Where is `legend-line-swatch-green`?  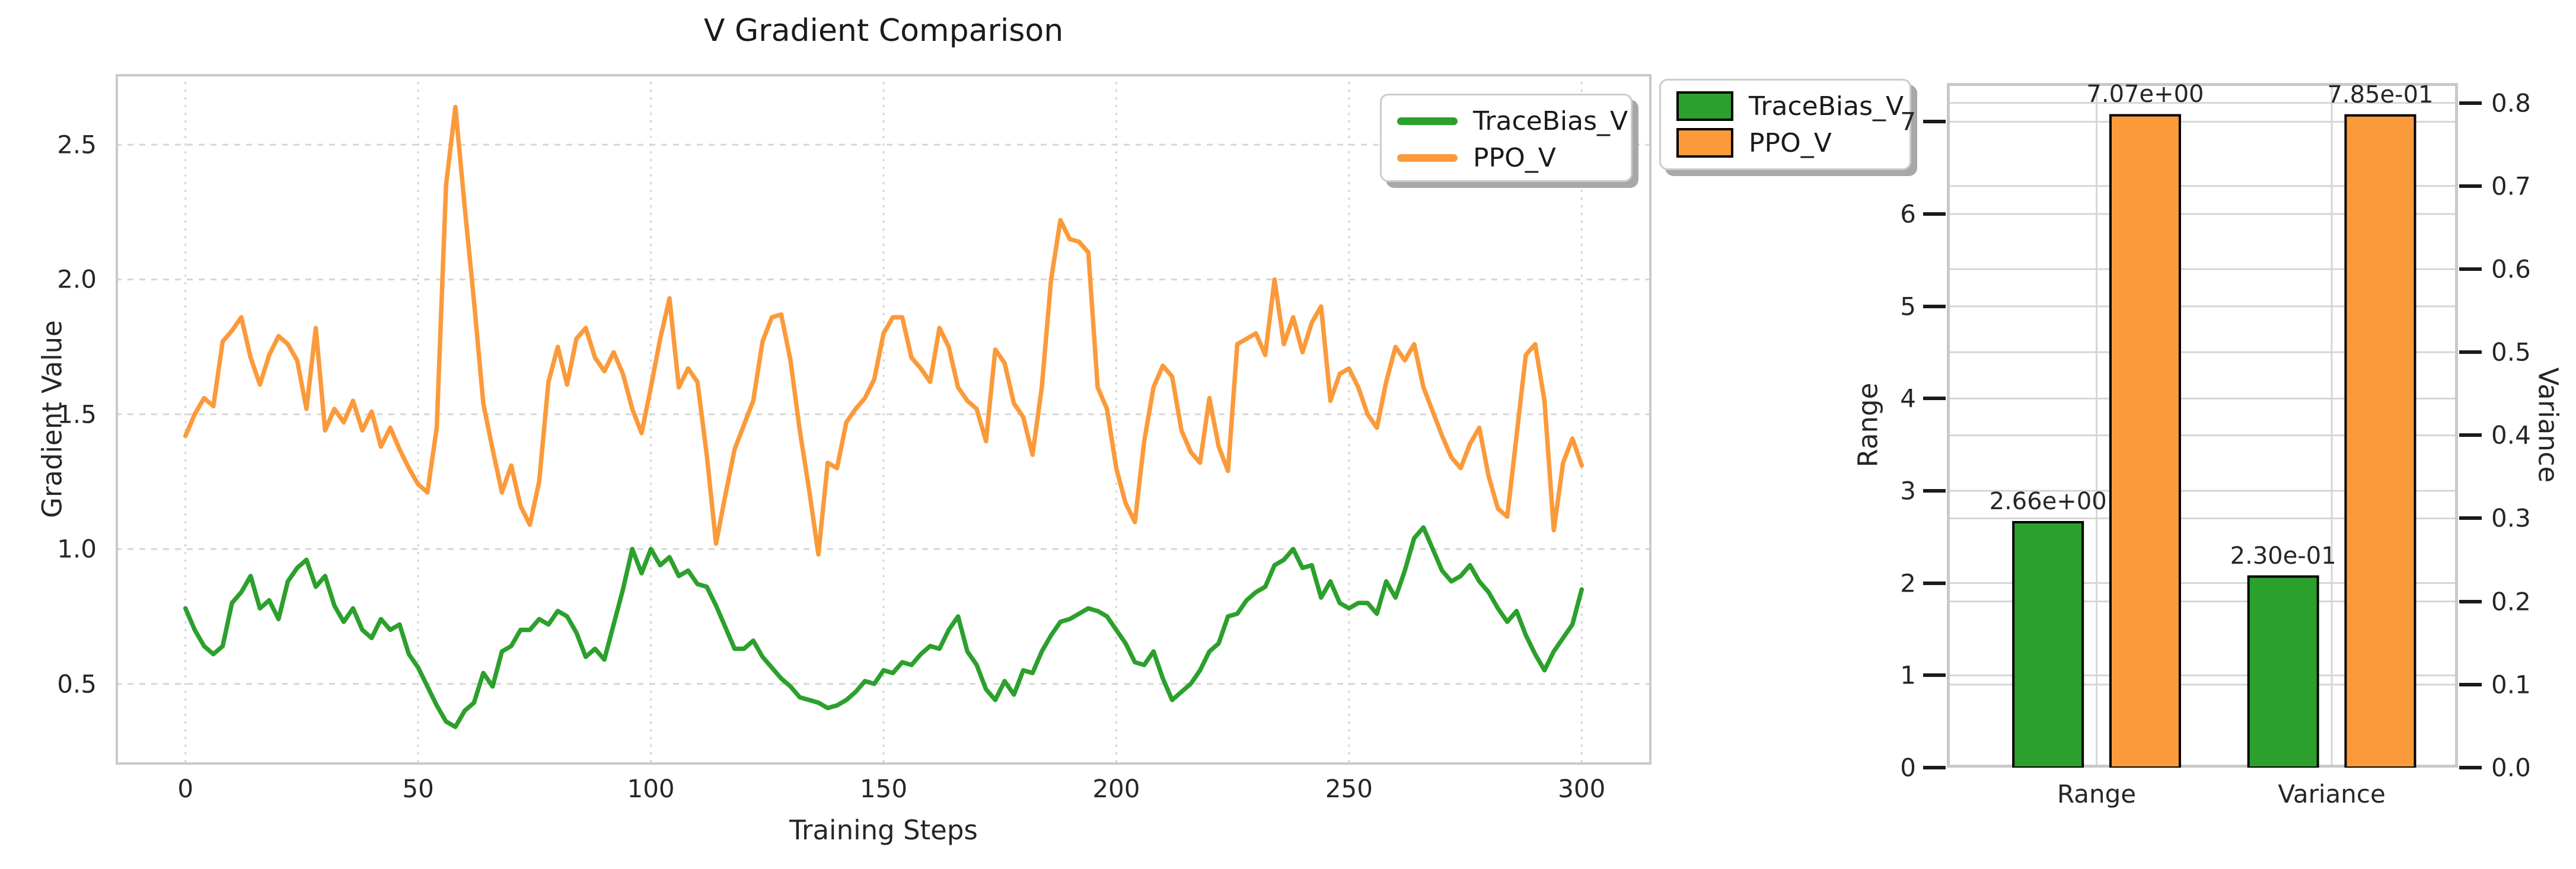 legend-line-swatch-green is located at coordinates (1427, 121).